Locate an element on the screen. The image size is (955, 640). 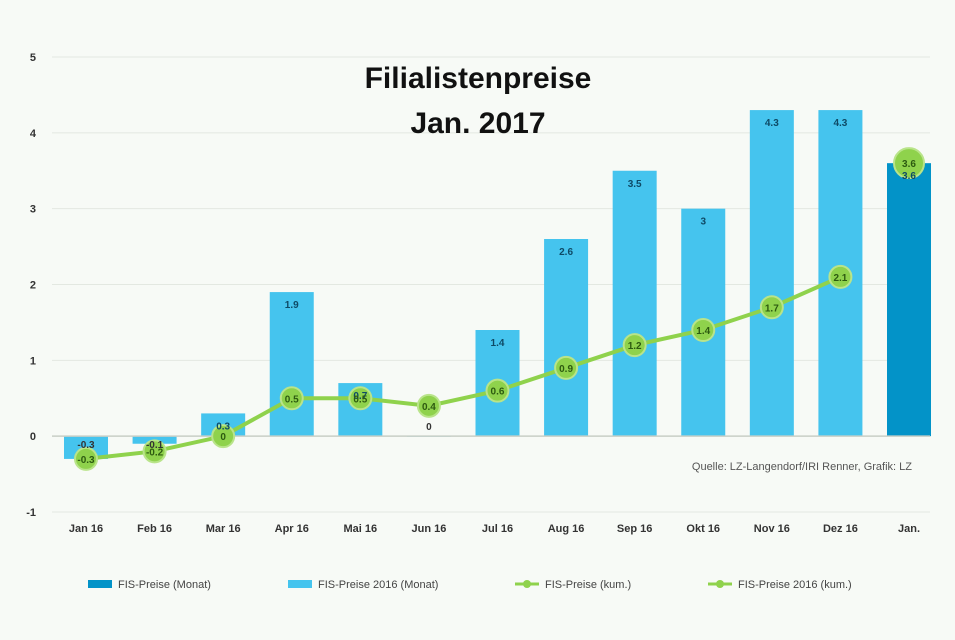
x-tick-label: Nov 16 is located at coordinates (772, 529).